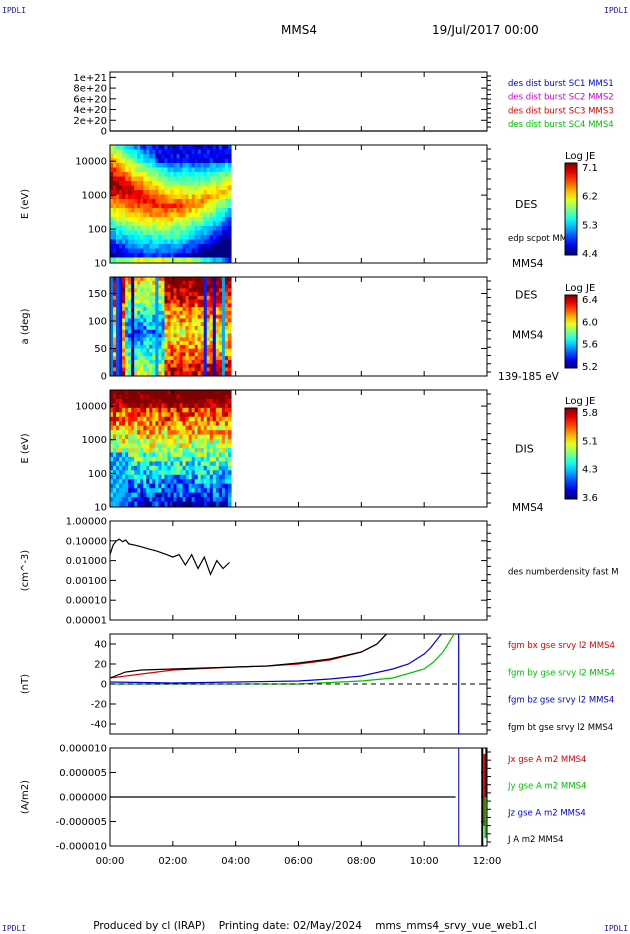 The width and height of the screenshot is (630, 934). What do you see at coordinates (90, 110) in the screenshot?
I see `y-tick-label: 4e+20` at bounding box center [90, 110].